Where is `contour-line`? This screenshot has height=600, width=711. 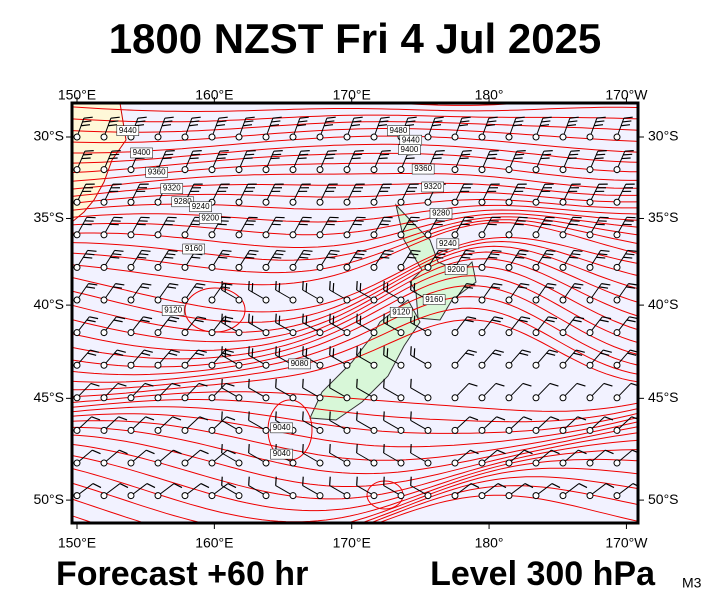 contour-line is located at coordinates (355, 189).